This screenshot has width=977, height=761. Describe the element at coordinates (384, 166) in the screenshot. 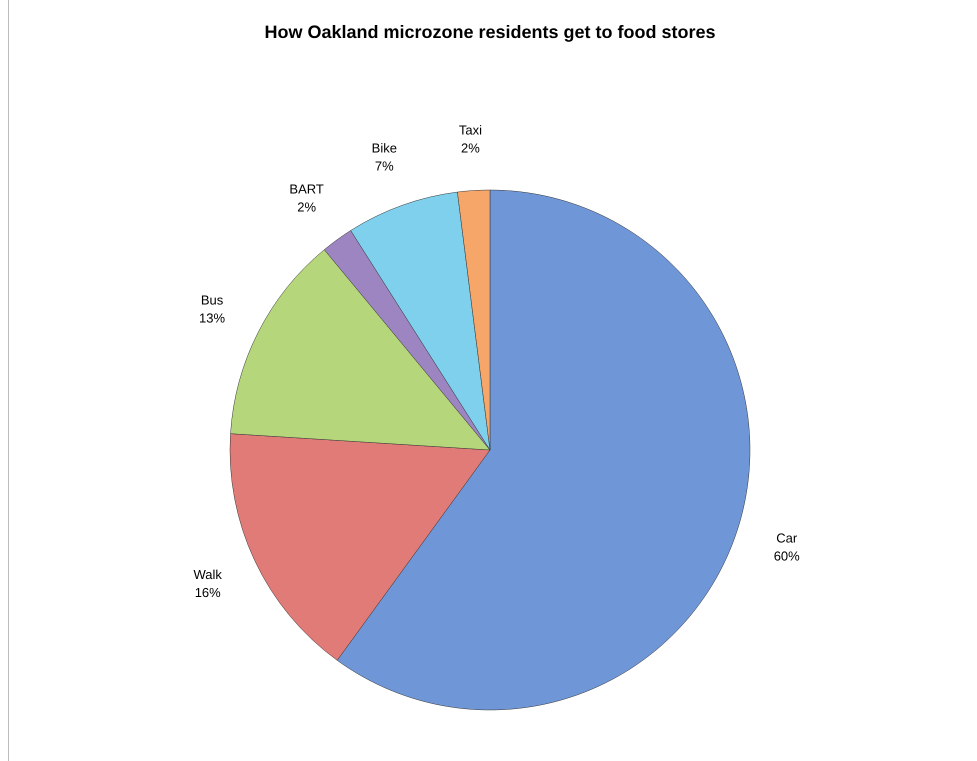

I see `data-label: 7%` at that location.